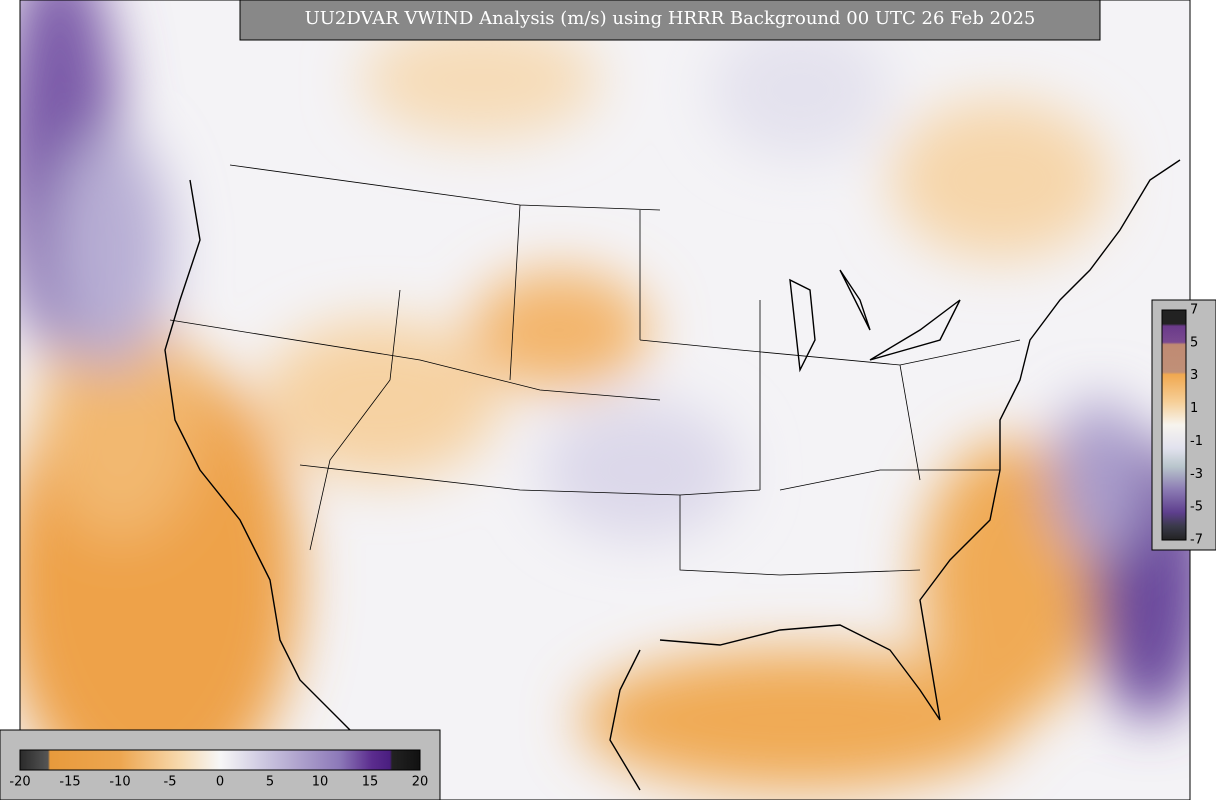  What do you see at coordinates (320, 782) in the screenshot?
I see `colorbar-label: 10` at bounding box center [320, 782].